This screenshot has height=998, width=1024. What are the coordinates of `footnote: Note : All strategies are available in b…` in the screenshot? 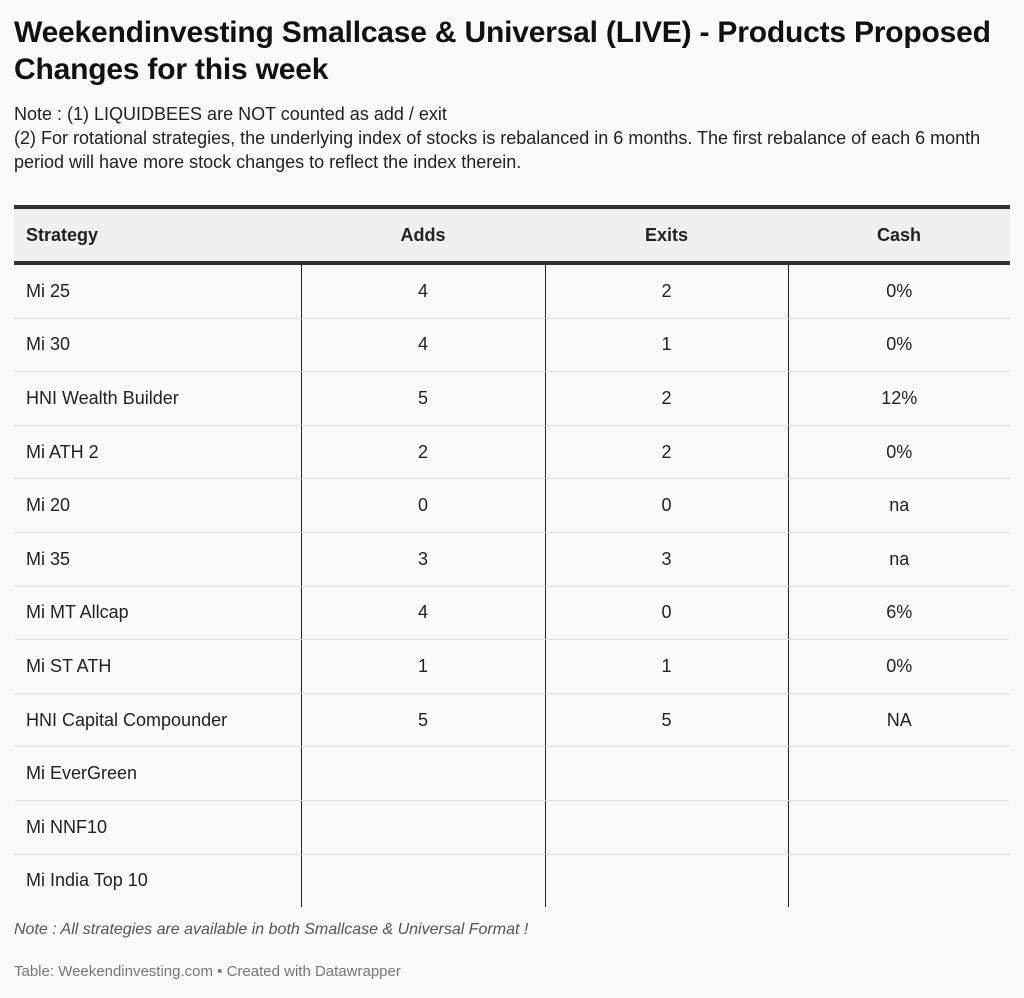 It's located at (271, 929).